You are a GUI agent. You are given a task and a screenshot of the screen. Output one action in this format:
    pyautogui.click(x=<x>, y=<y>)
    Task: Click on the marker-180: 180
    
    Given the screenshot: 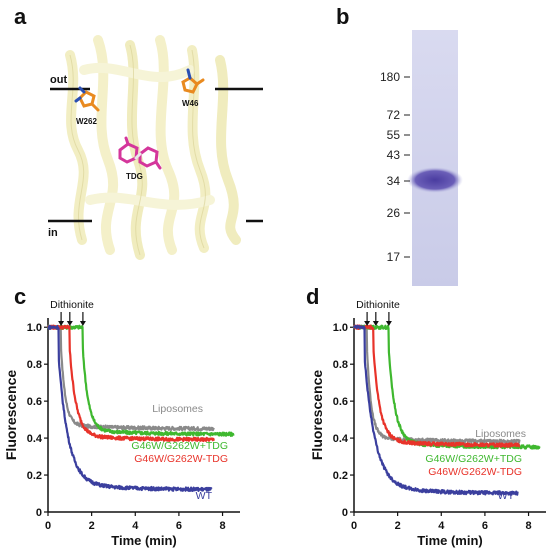 What is the action you would take?
    pyautogui.click(x=390, y=77)
    